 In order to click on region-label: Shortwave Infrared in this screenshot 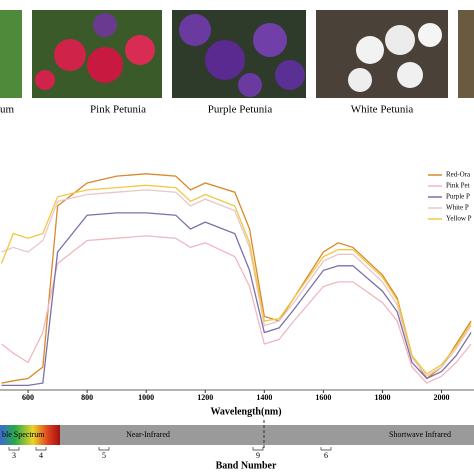, I will do `click(420, 434)`.